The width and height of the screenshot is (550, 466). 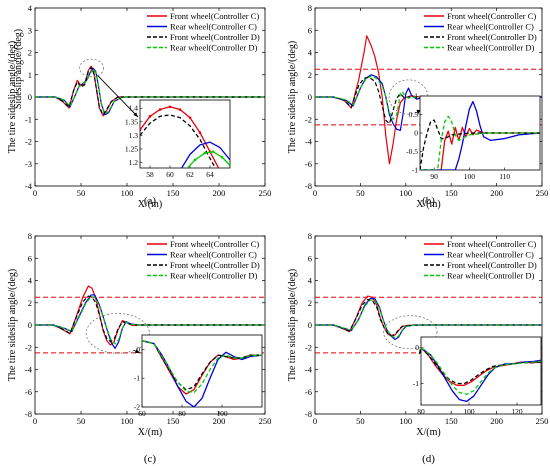 I want to click on panel-label: (a), so click(x=150, y=201).